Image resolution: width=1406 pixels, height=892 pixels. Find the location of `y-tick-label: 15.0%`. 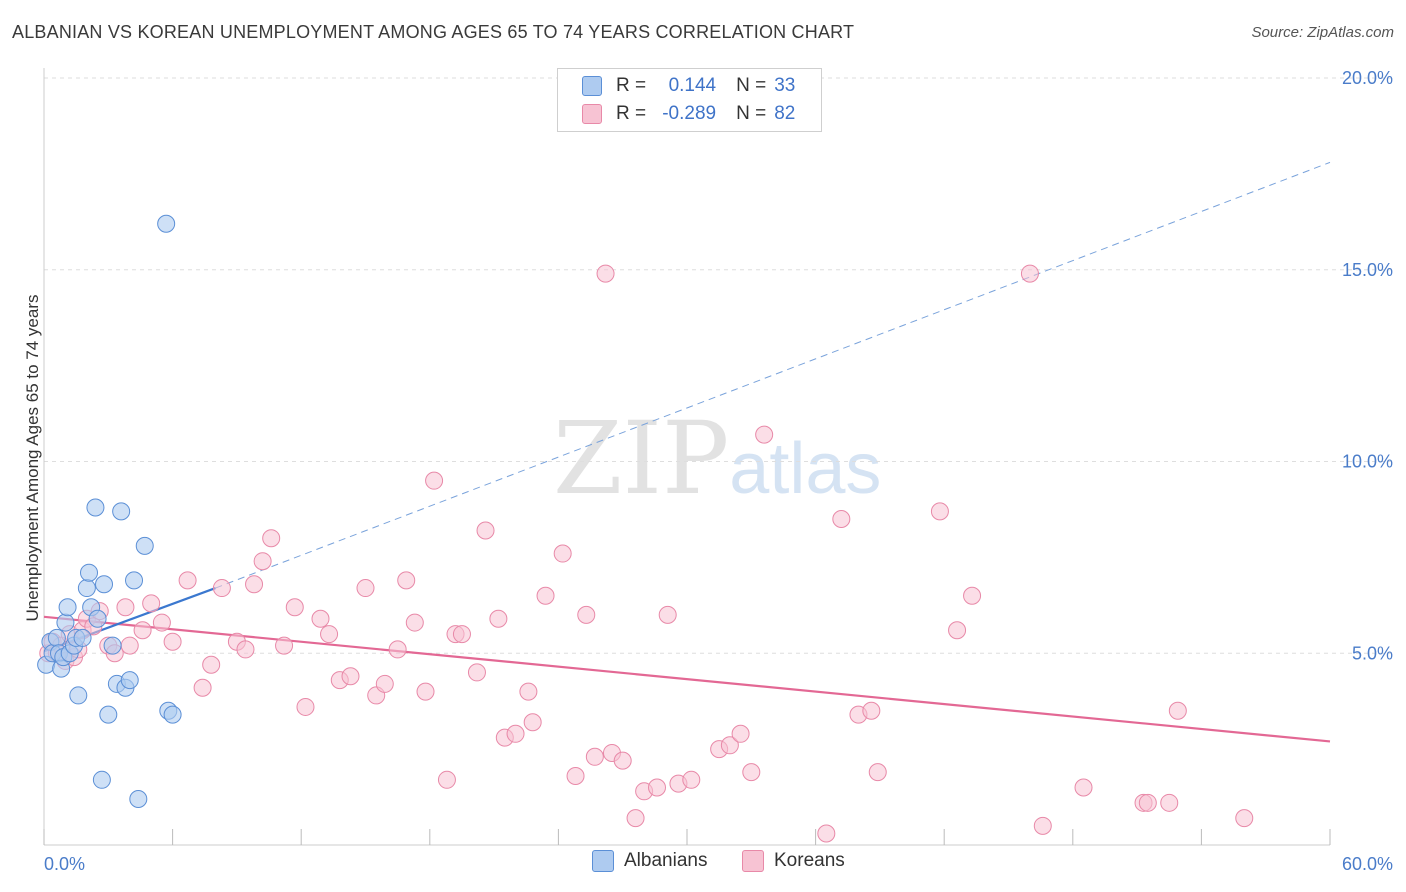

y-tick-label: 15.0% is located at coordinates (1367, 270).